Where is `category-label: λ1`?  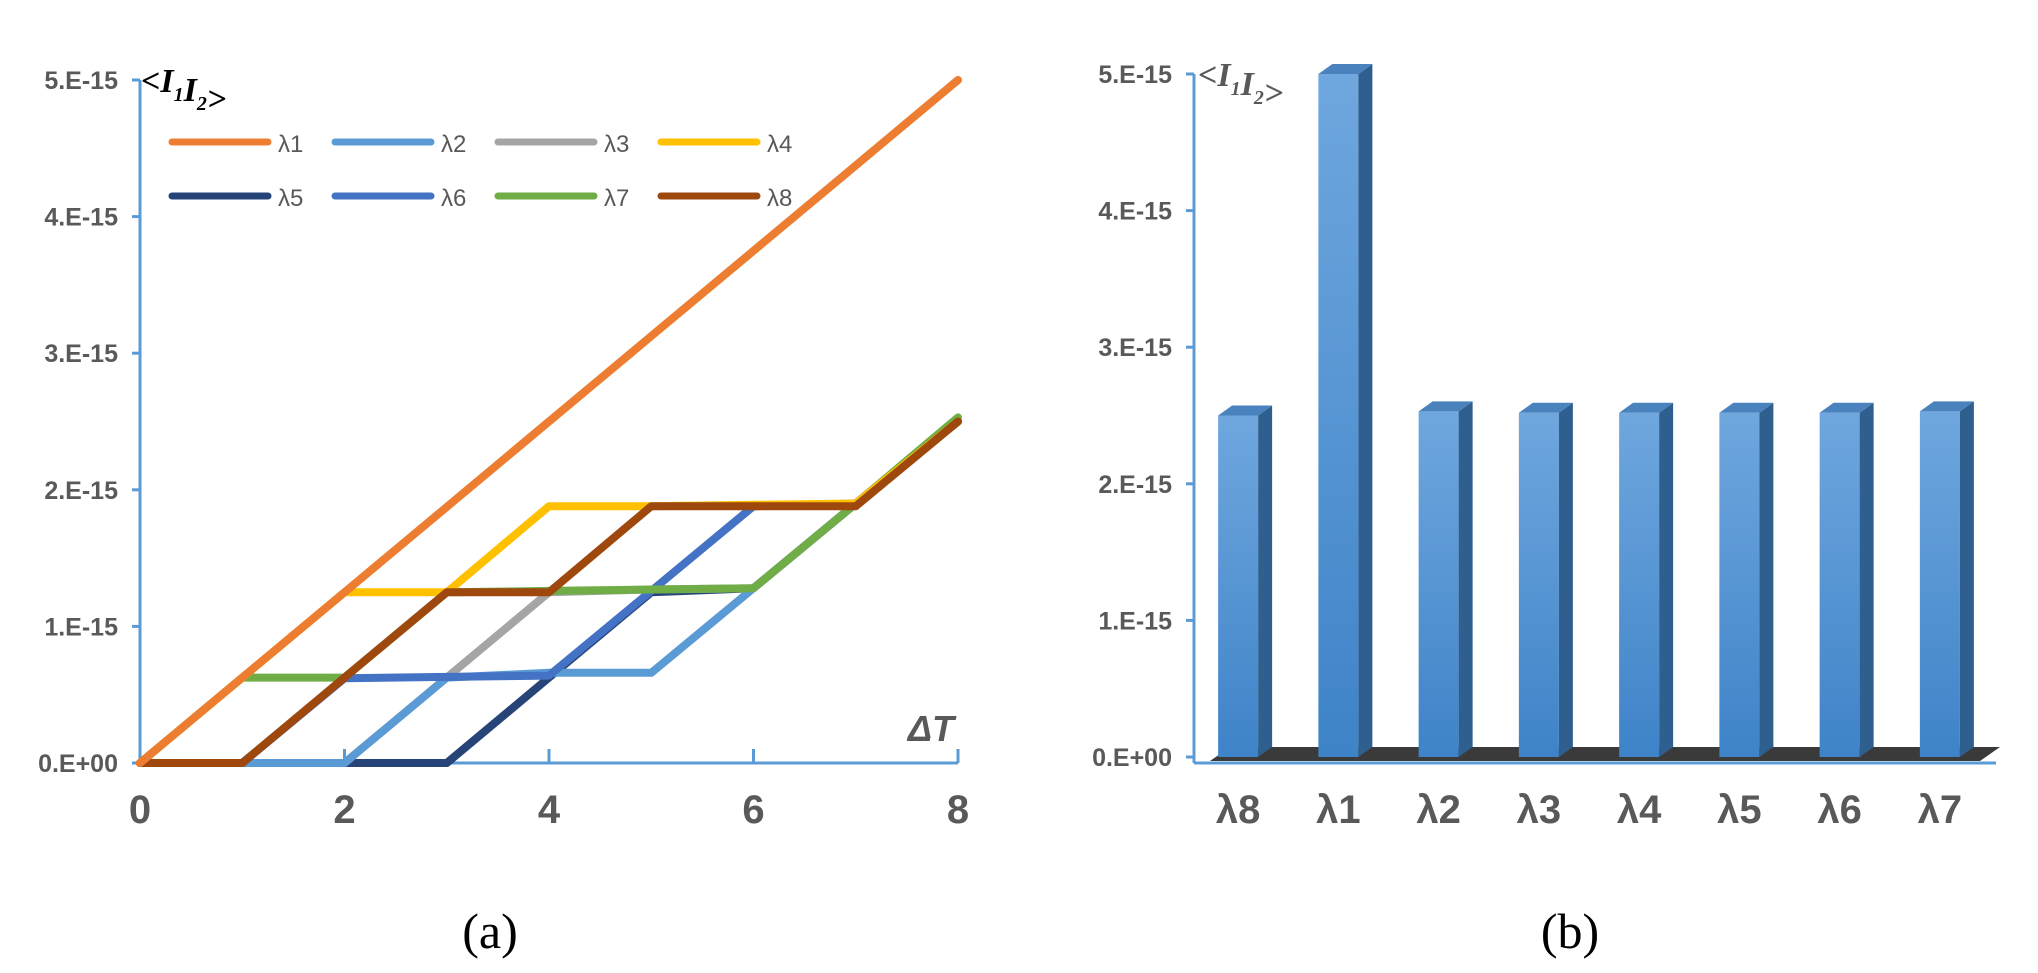 category-label: λ1 is located at coordinates (1338, 810).